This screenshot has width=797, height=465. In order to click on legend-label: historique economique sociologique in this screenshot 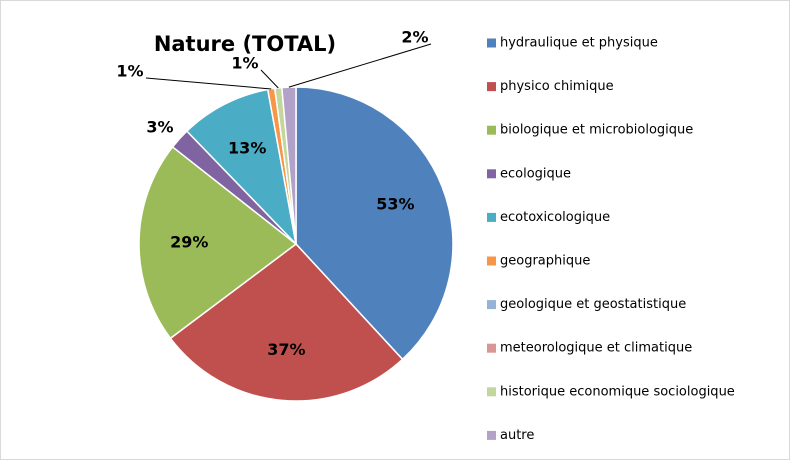, I will do `click(617, 391)`.